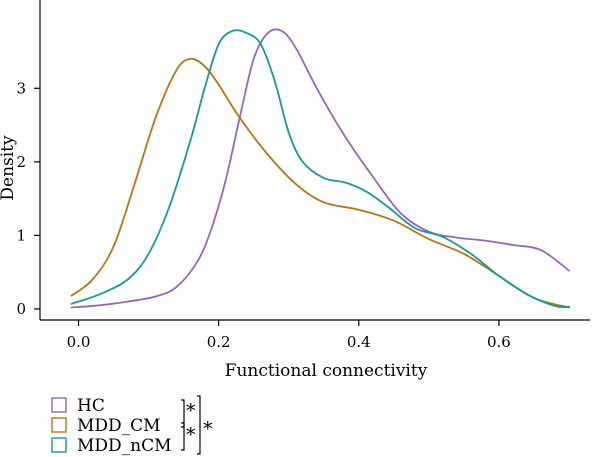 The image size is (600, 457). What do you see at coordinates (21, 162) in the screenshot?
I see `y-tick-label: 2` at bounding box center [21, 162].